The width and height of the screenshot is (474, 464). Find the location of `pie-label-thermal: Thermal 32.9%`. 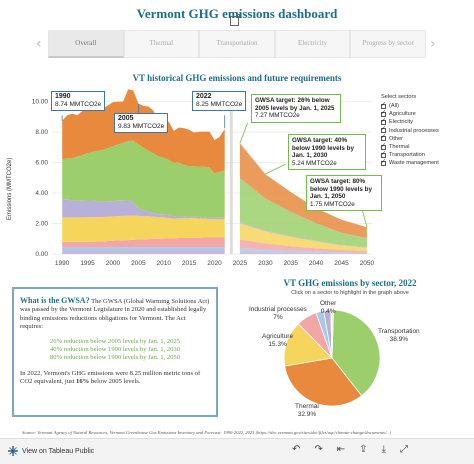

pie-label-thermal: Thermal 32.9% is located at coordinates (307, 410).